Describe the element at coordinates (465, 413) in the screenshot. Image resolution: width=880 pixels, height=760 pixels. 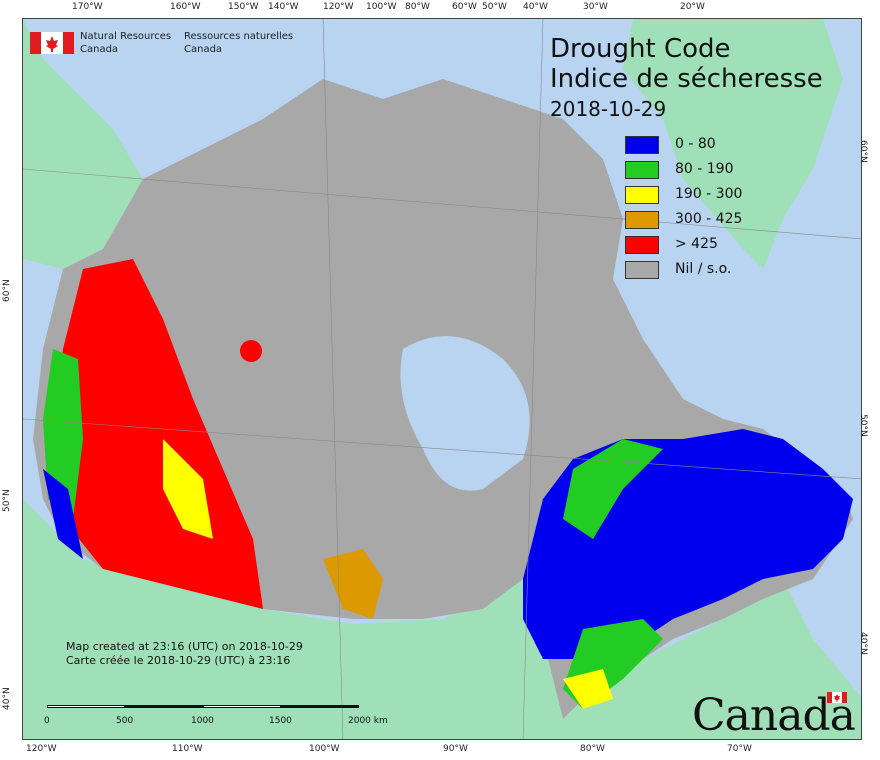
I see `hudson-bay` at that location.